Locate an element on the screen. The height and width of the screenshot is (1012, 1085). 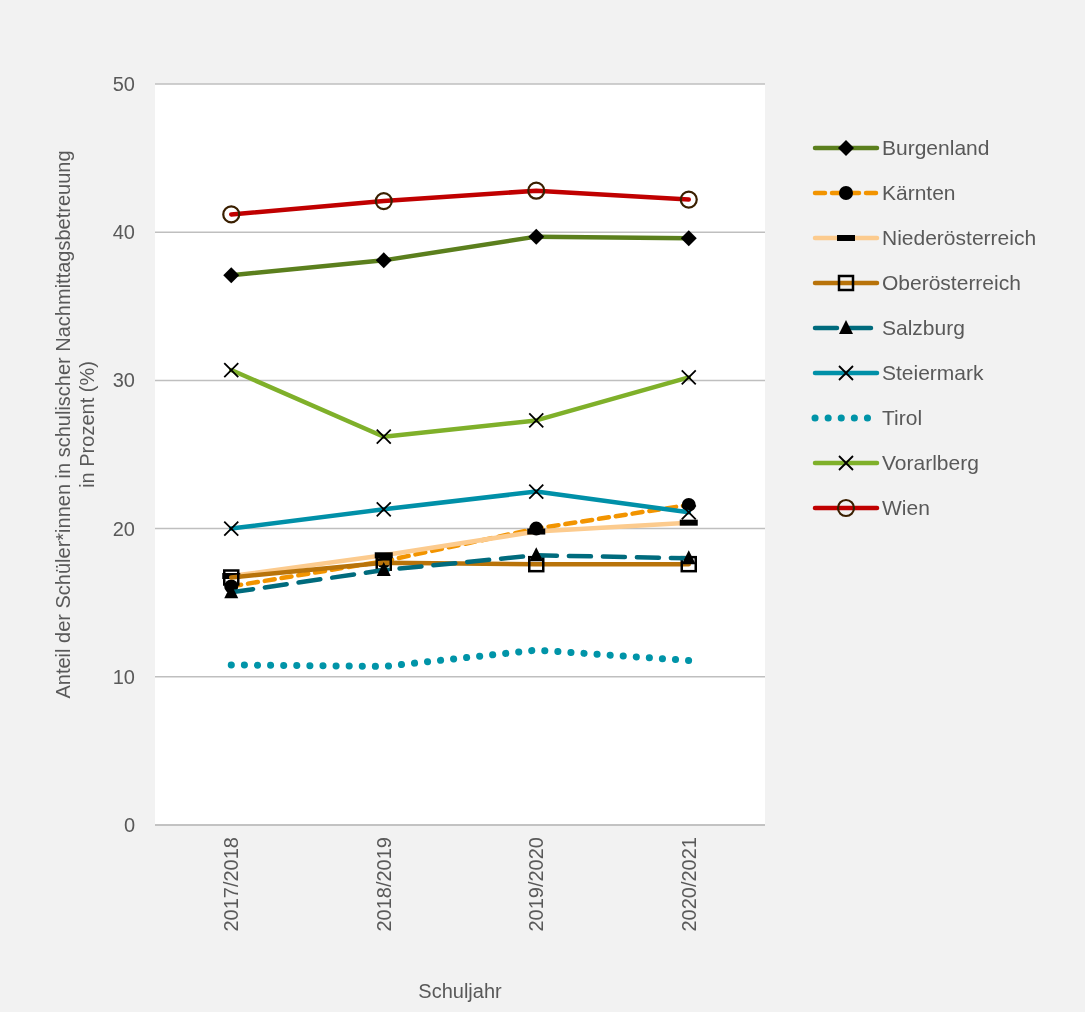
legend-label: Vorarlberg is located at coordinates (930, 463).